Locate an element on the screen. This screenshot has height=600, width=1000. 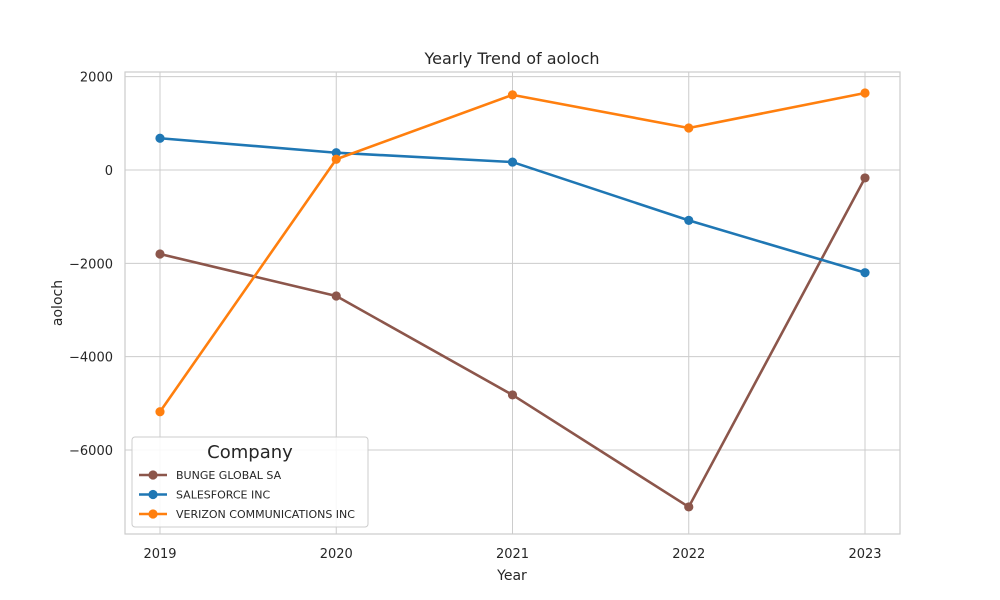
chart-title: Yearly Trend of aoloch is located at coordinates (511, 58).